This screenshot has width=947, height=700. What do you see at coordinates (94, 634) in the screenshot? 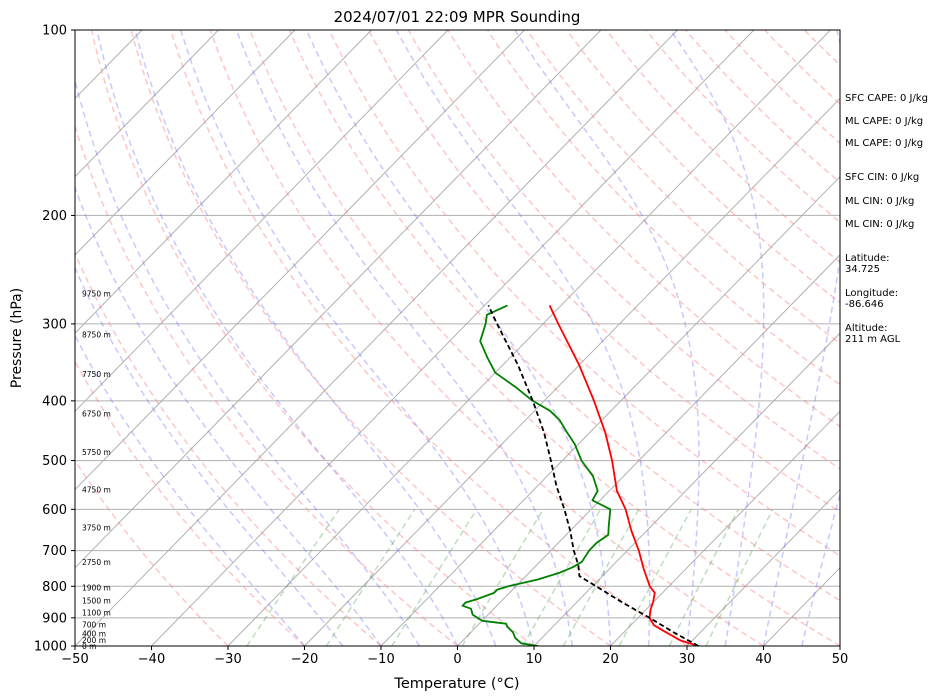
I see `height-label: 400 m` at bounding box center [94, 634].